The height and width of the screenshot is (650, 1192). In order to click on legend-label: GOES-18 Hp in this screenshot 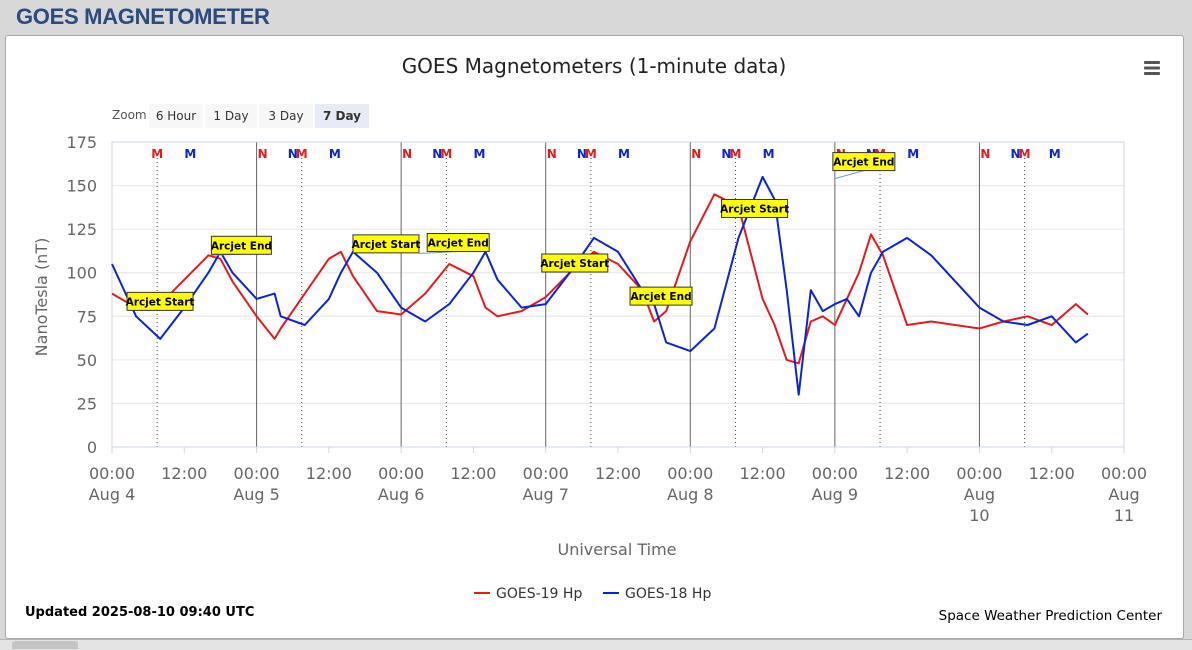, I will do `click(668, 594)`.